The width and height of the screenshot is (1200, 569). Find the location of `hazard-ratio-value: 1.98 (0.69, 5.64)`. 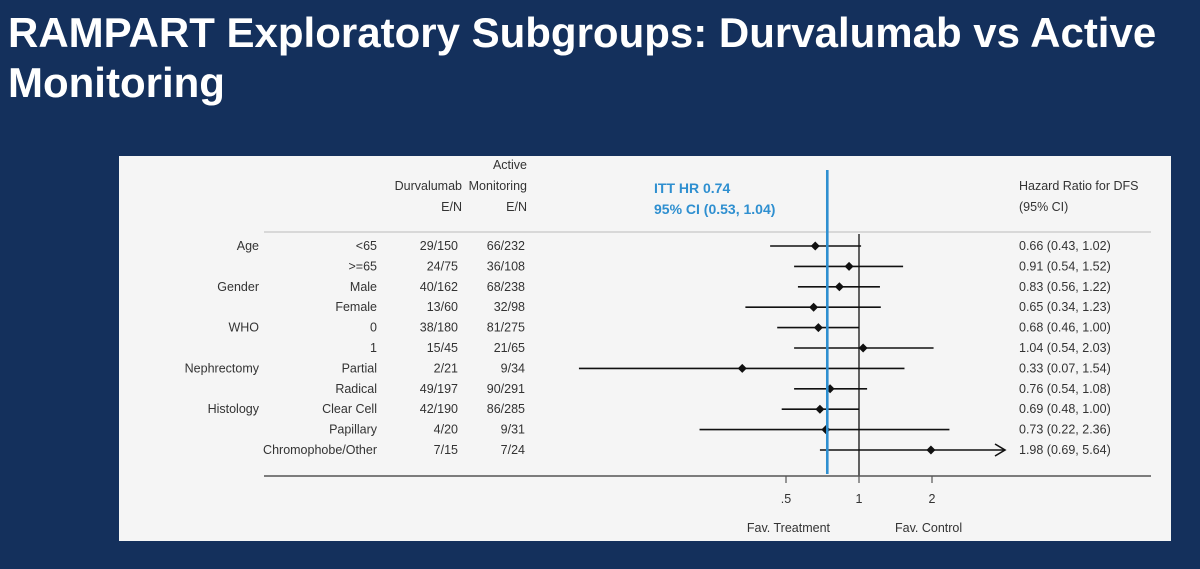

hazard-ratio-value: 1.98 (0.69, 5.64) is located at coordinates (1065, 450).